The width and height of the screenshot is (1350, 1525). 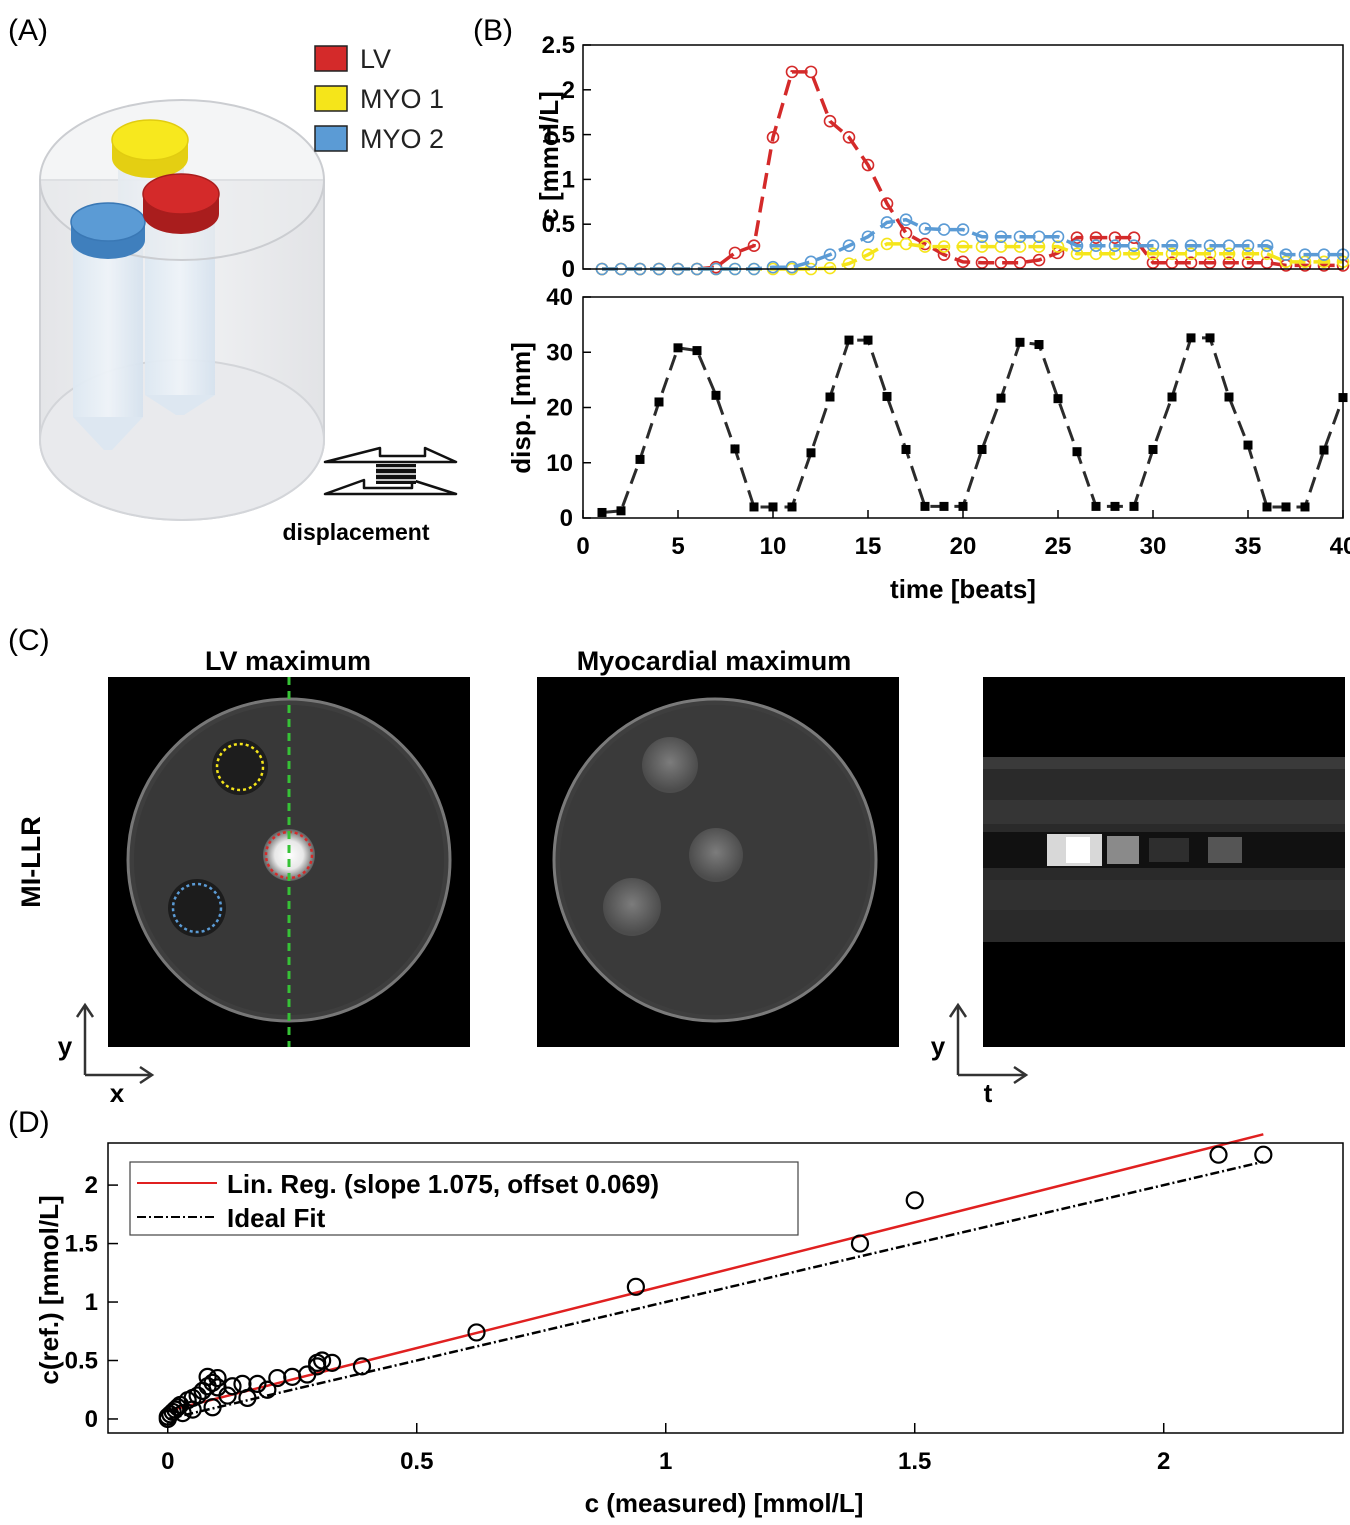 I want to click on legend-swatch-myo2, so click(x=331, y=138).